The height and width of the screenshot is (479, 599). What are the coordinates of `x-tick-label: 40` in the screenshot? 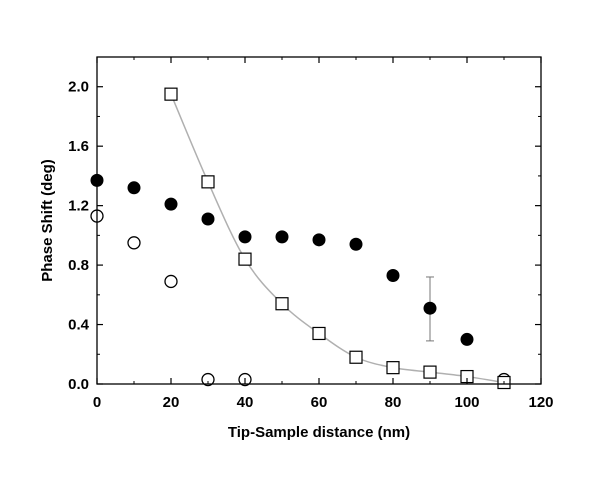 It's located at (245, 402).